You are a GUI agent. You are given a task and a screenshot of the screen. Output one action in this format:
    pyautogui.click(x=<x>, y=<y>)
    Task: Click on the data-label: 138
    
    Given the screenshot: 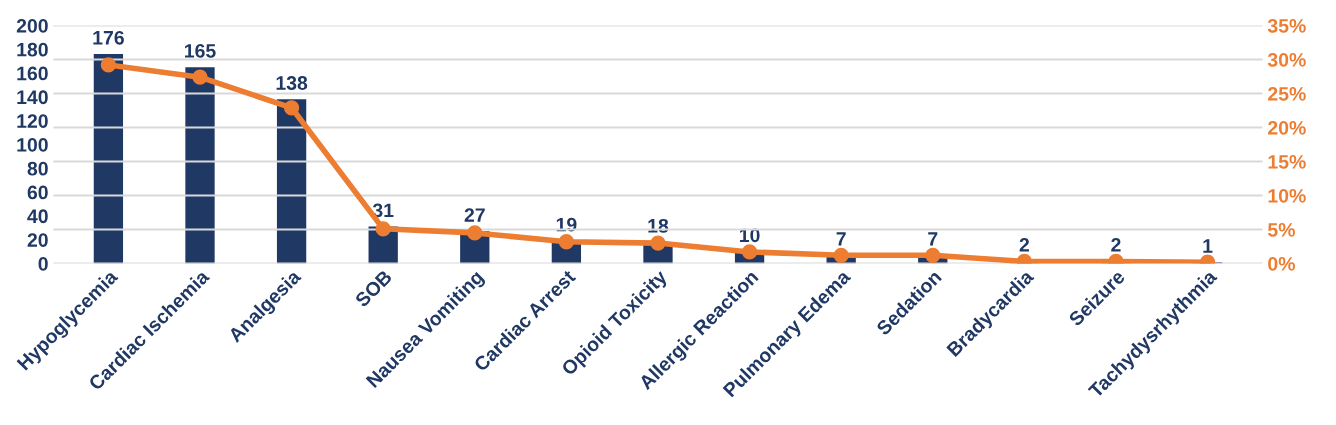 What is the action you would take?
    pyautogui.click(x=292, y=83)
    